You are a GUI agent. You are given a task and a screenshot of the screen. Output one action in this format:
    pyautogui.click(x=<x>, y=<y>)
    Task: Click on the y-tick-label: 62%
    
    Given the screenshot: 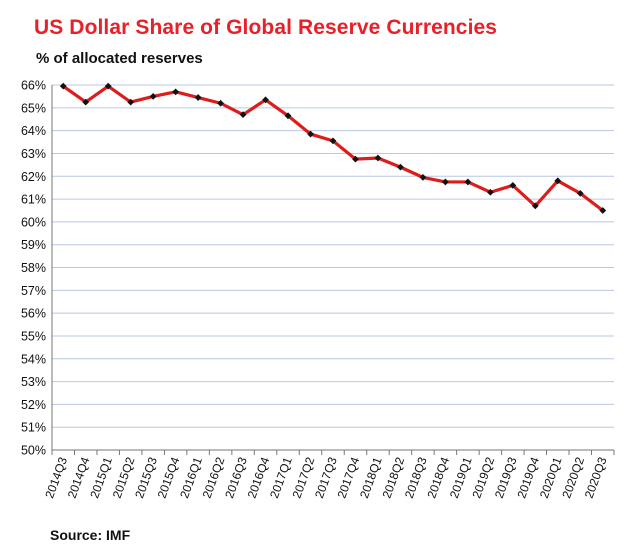 What is the action you would take?
    pyautogui.click(x=33, y=177)
    